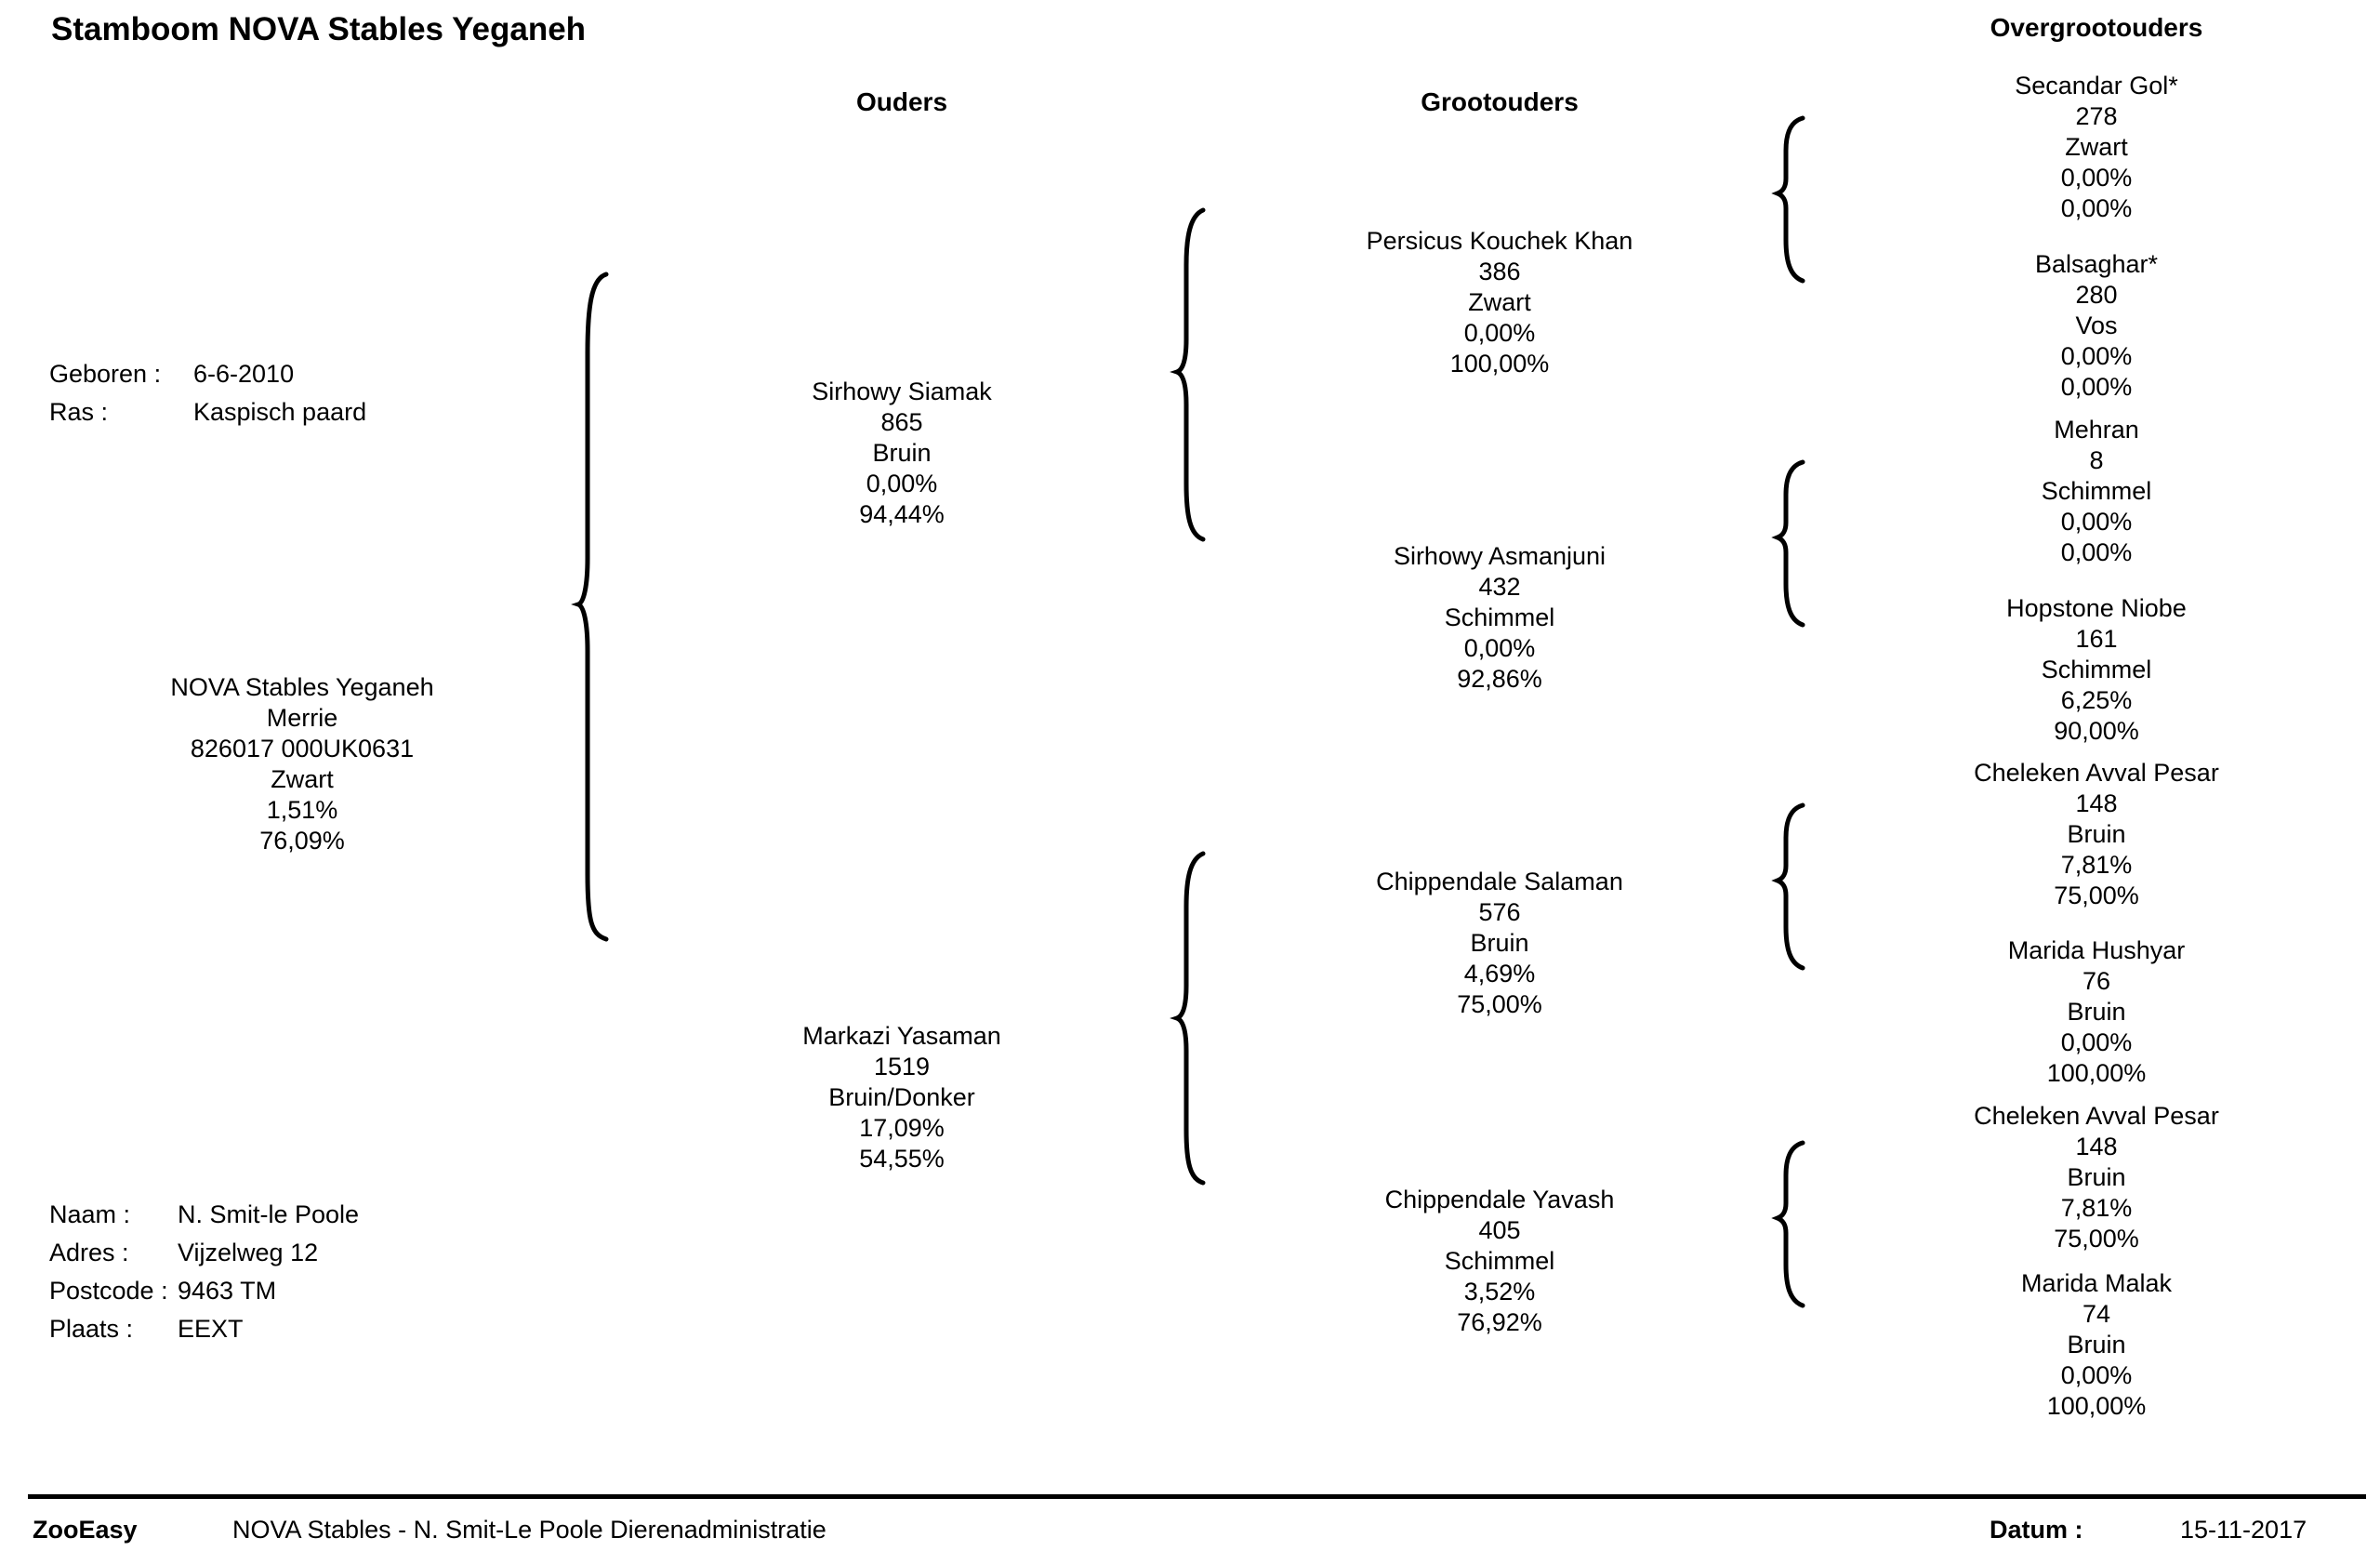  What do you see at coordinates (901, 1036) in the screenshot?
I see `horse-name: Markazi Yasaman` at bounding box center [901, 1036].